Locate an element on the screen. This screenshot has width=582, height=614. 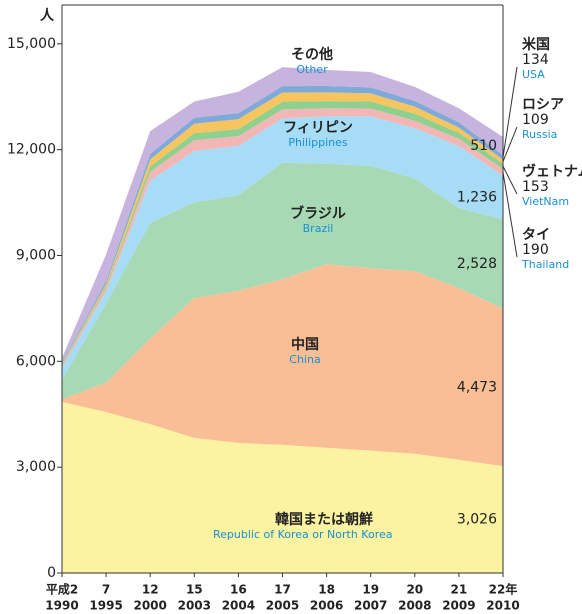
series-label: その他 is located at coordinates (312, 54).